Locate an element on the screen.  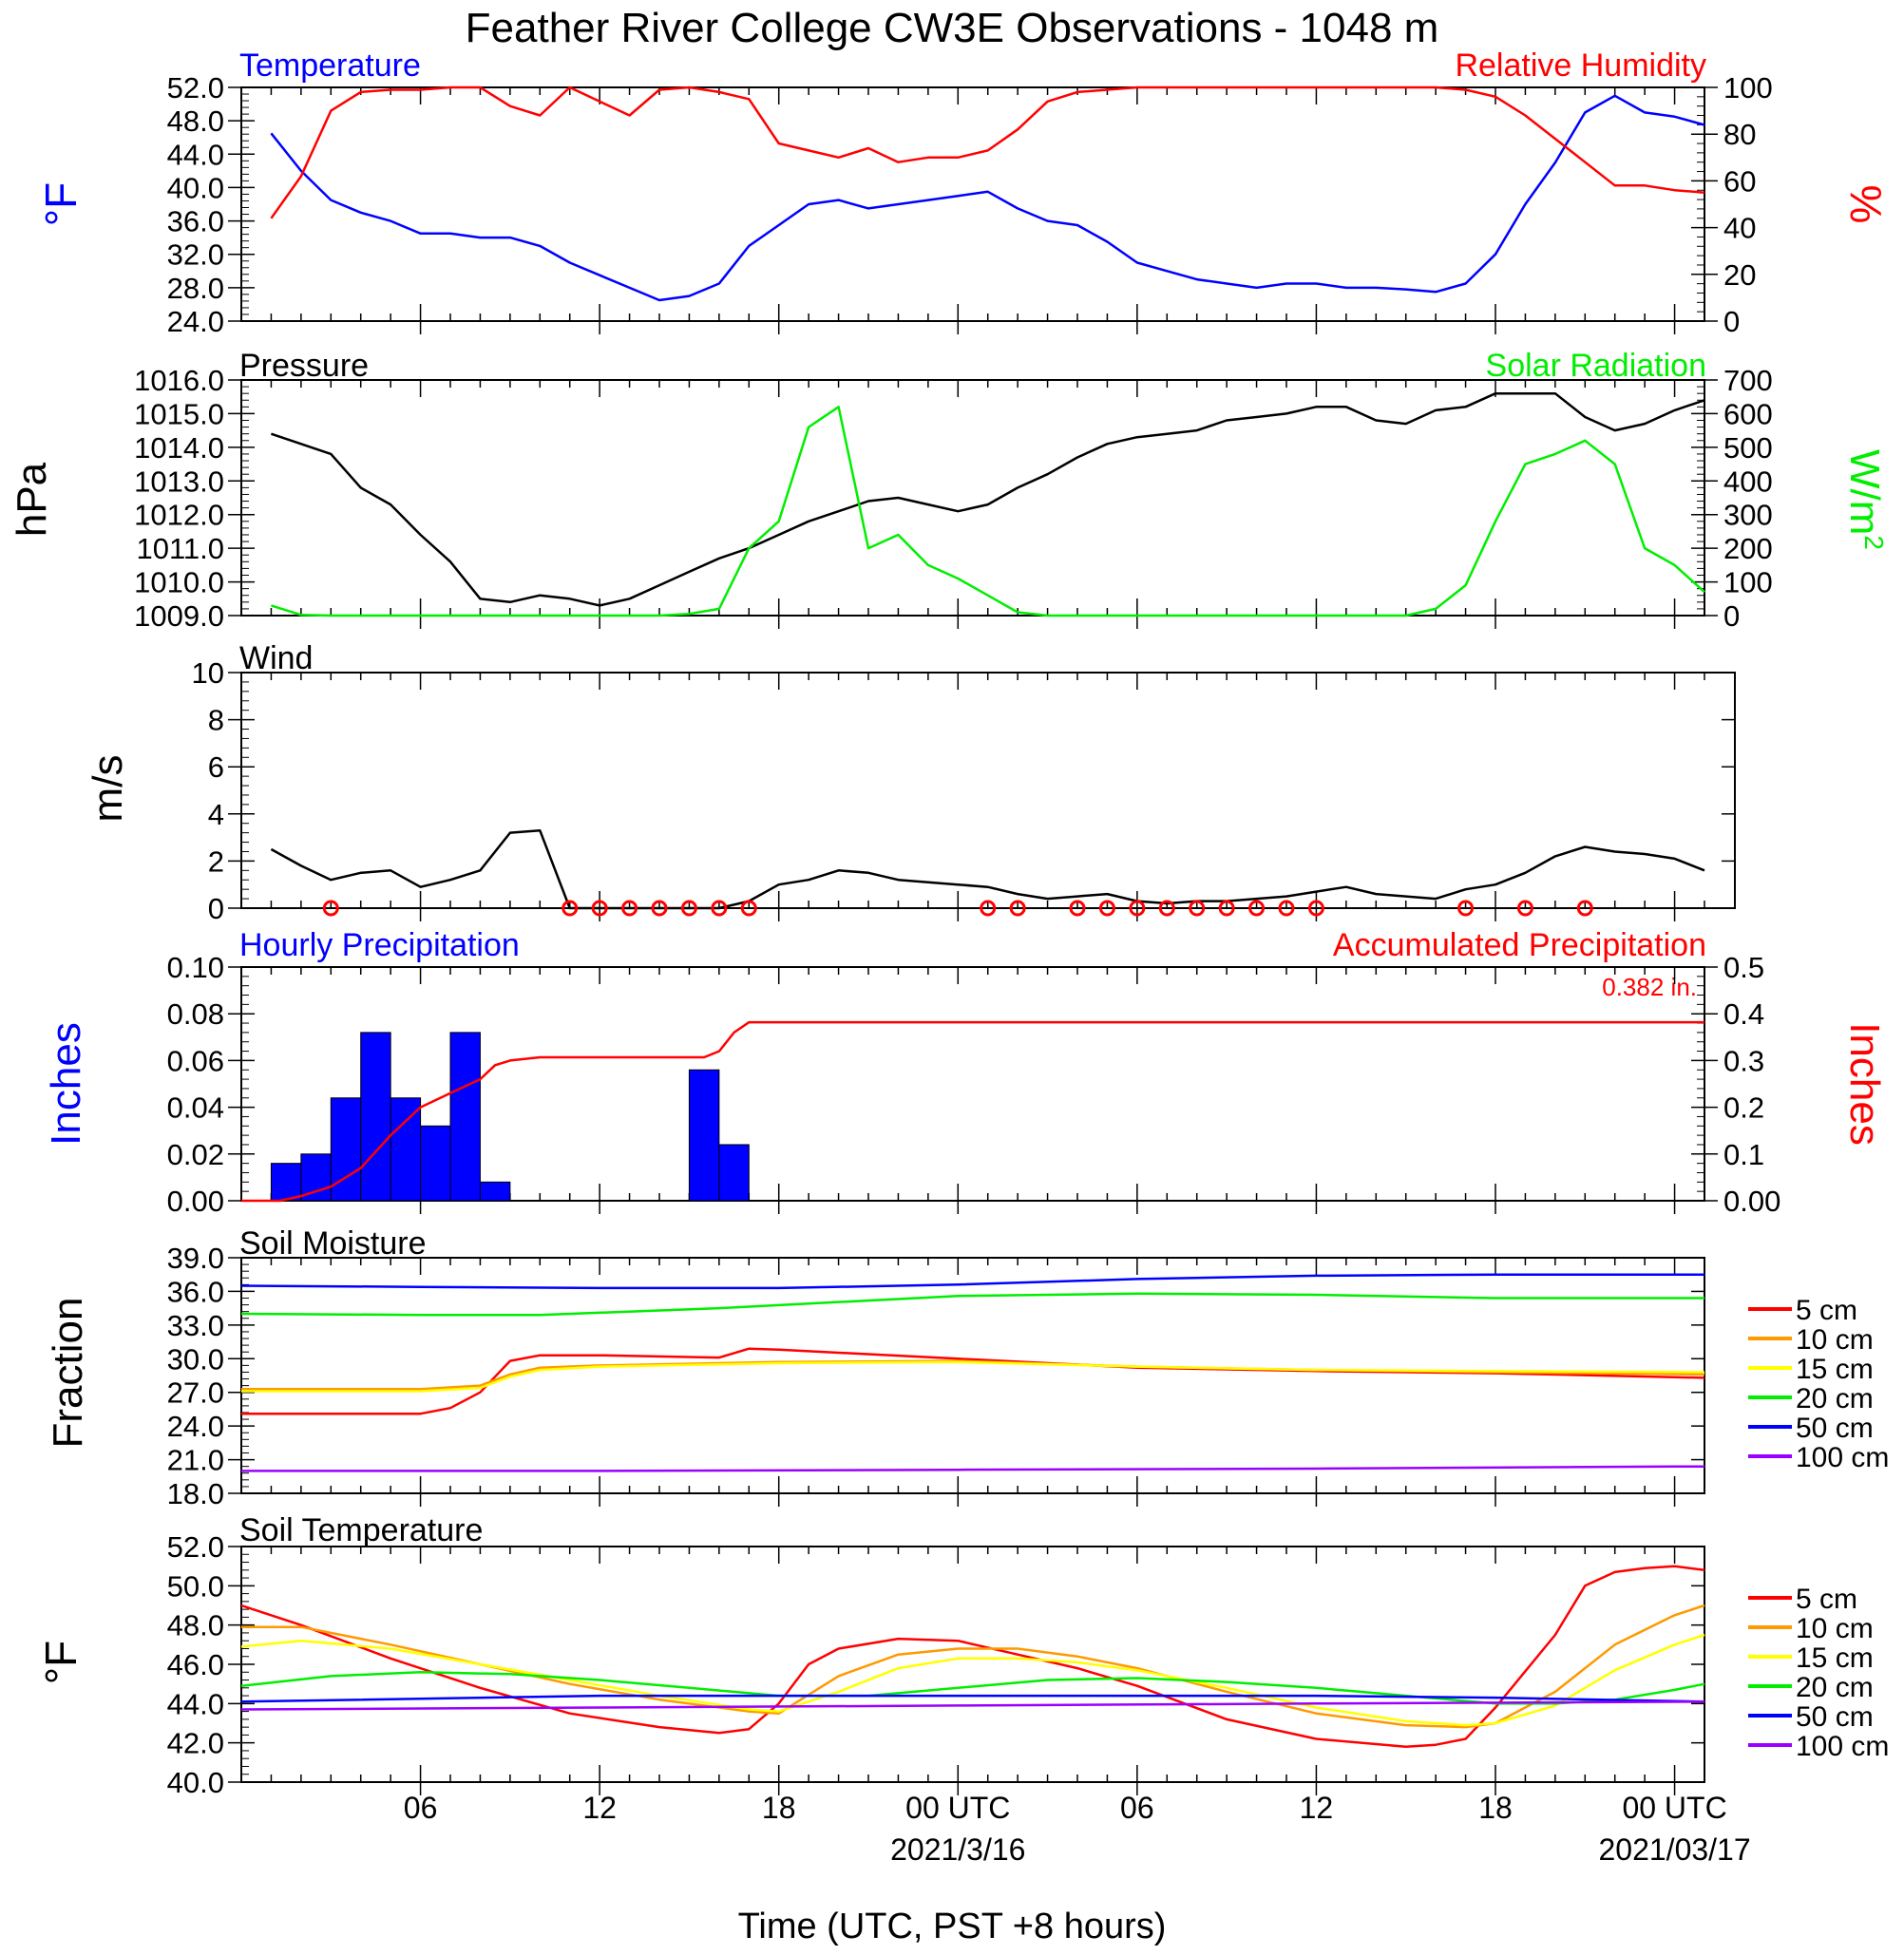
y-tick-label: 40.0 is located at coordinates (195, 187).